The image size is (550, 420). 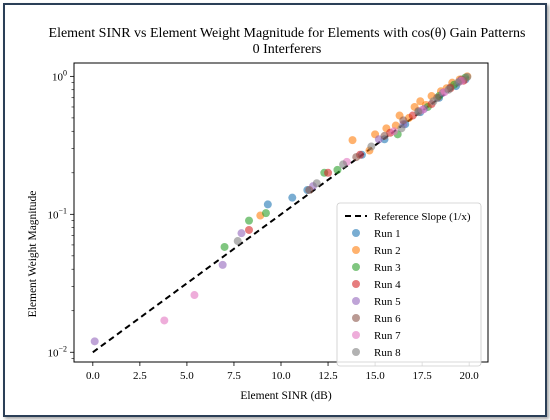 I want to click on legend-label-run-6: Run 6, so click(x=387, y=319).